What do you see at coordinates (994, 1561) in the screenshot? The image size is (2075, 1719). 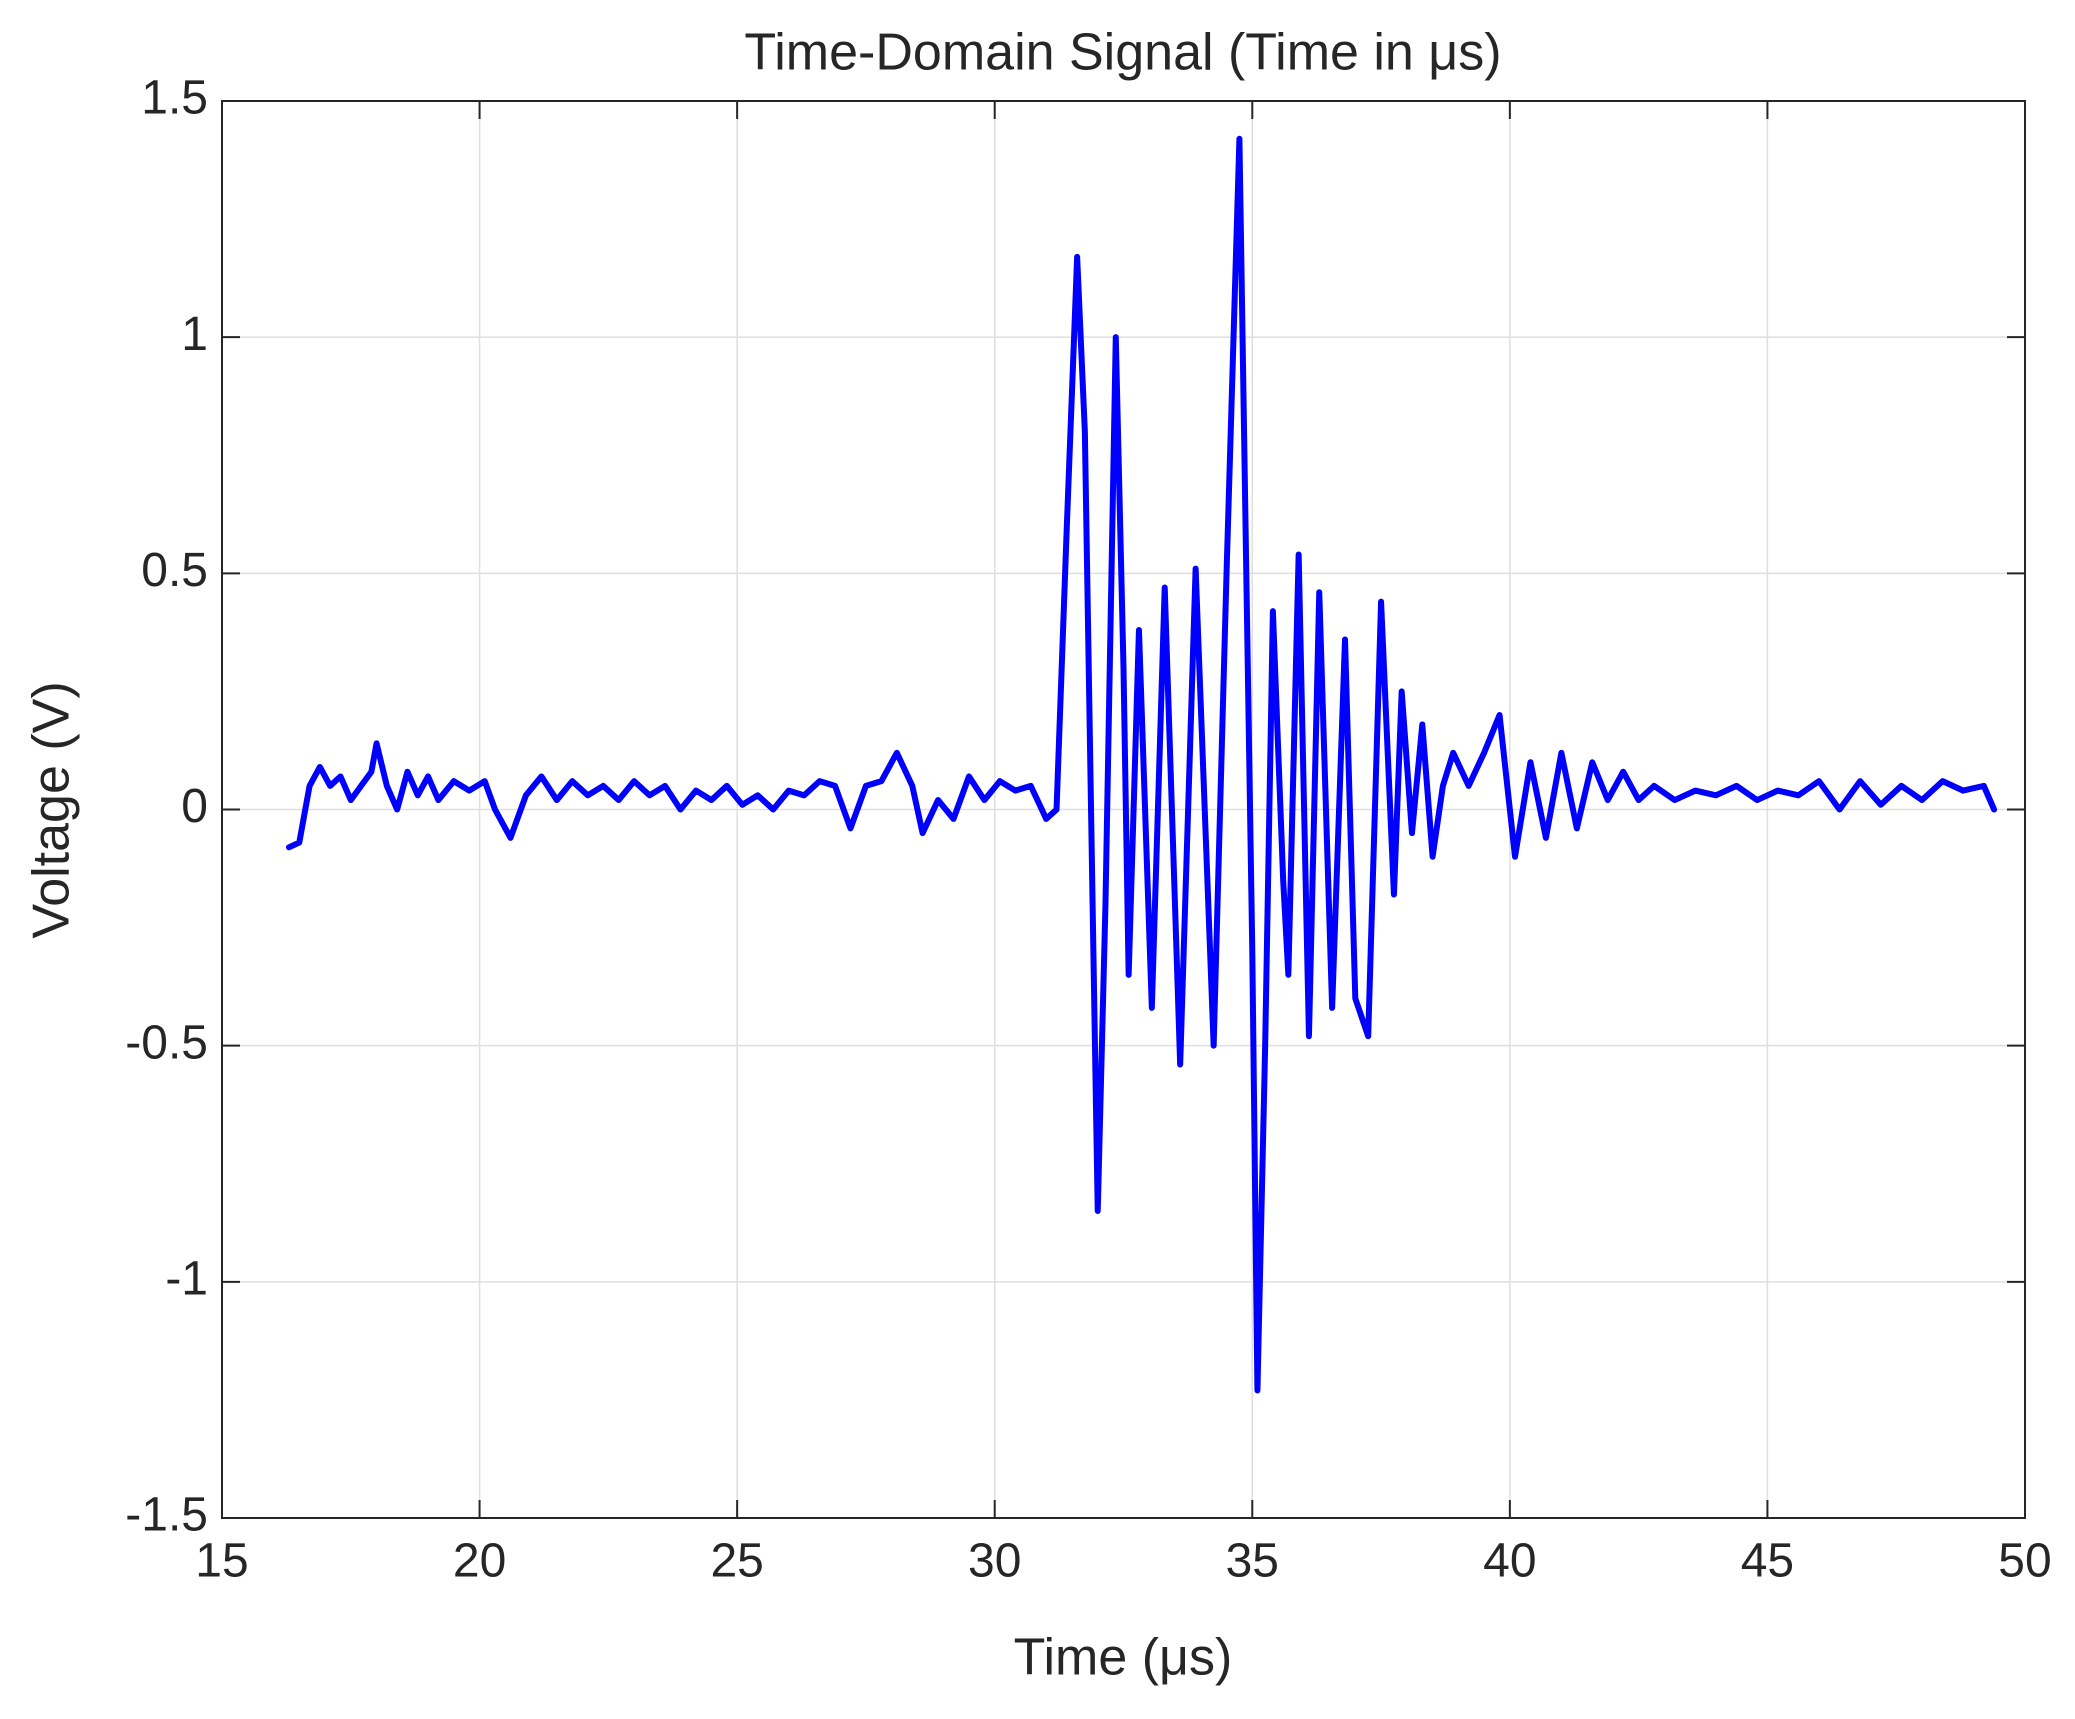 I see `x-tick-label: 30` at bounding box center [994, 1561].